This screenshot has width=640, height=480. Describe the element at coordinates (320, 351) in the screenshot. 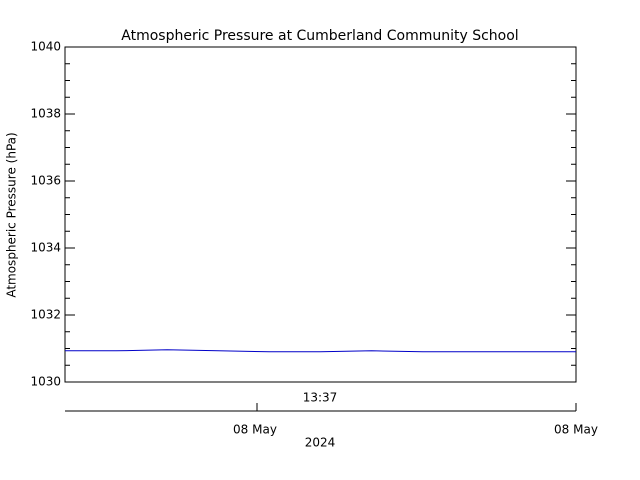

I see `data-line` at that location.